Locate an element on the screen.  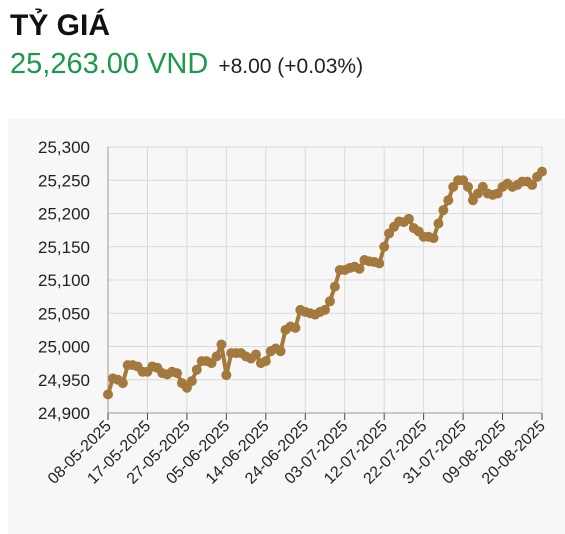
header: TỶ GIÁ 25,263.00 VND +8.00 (+0.03%) is located at coordinates (186, 44).